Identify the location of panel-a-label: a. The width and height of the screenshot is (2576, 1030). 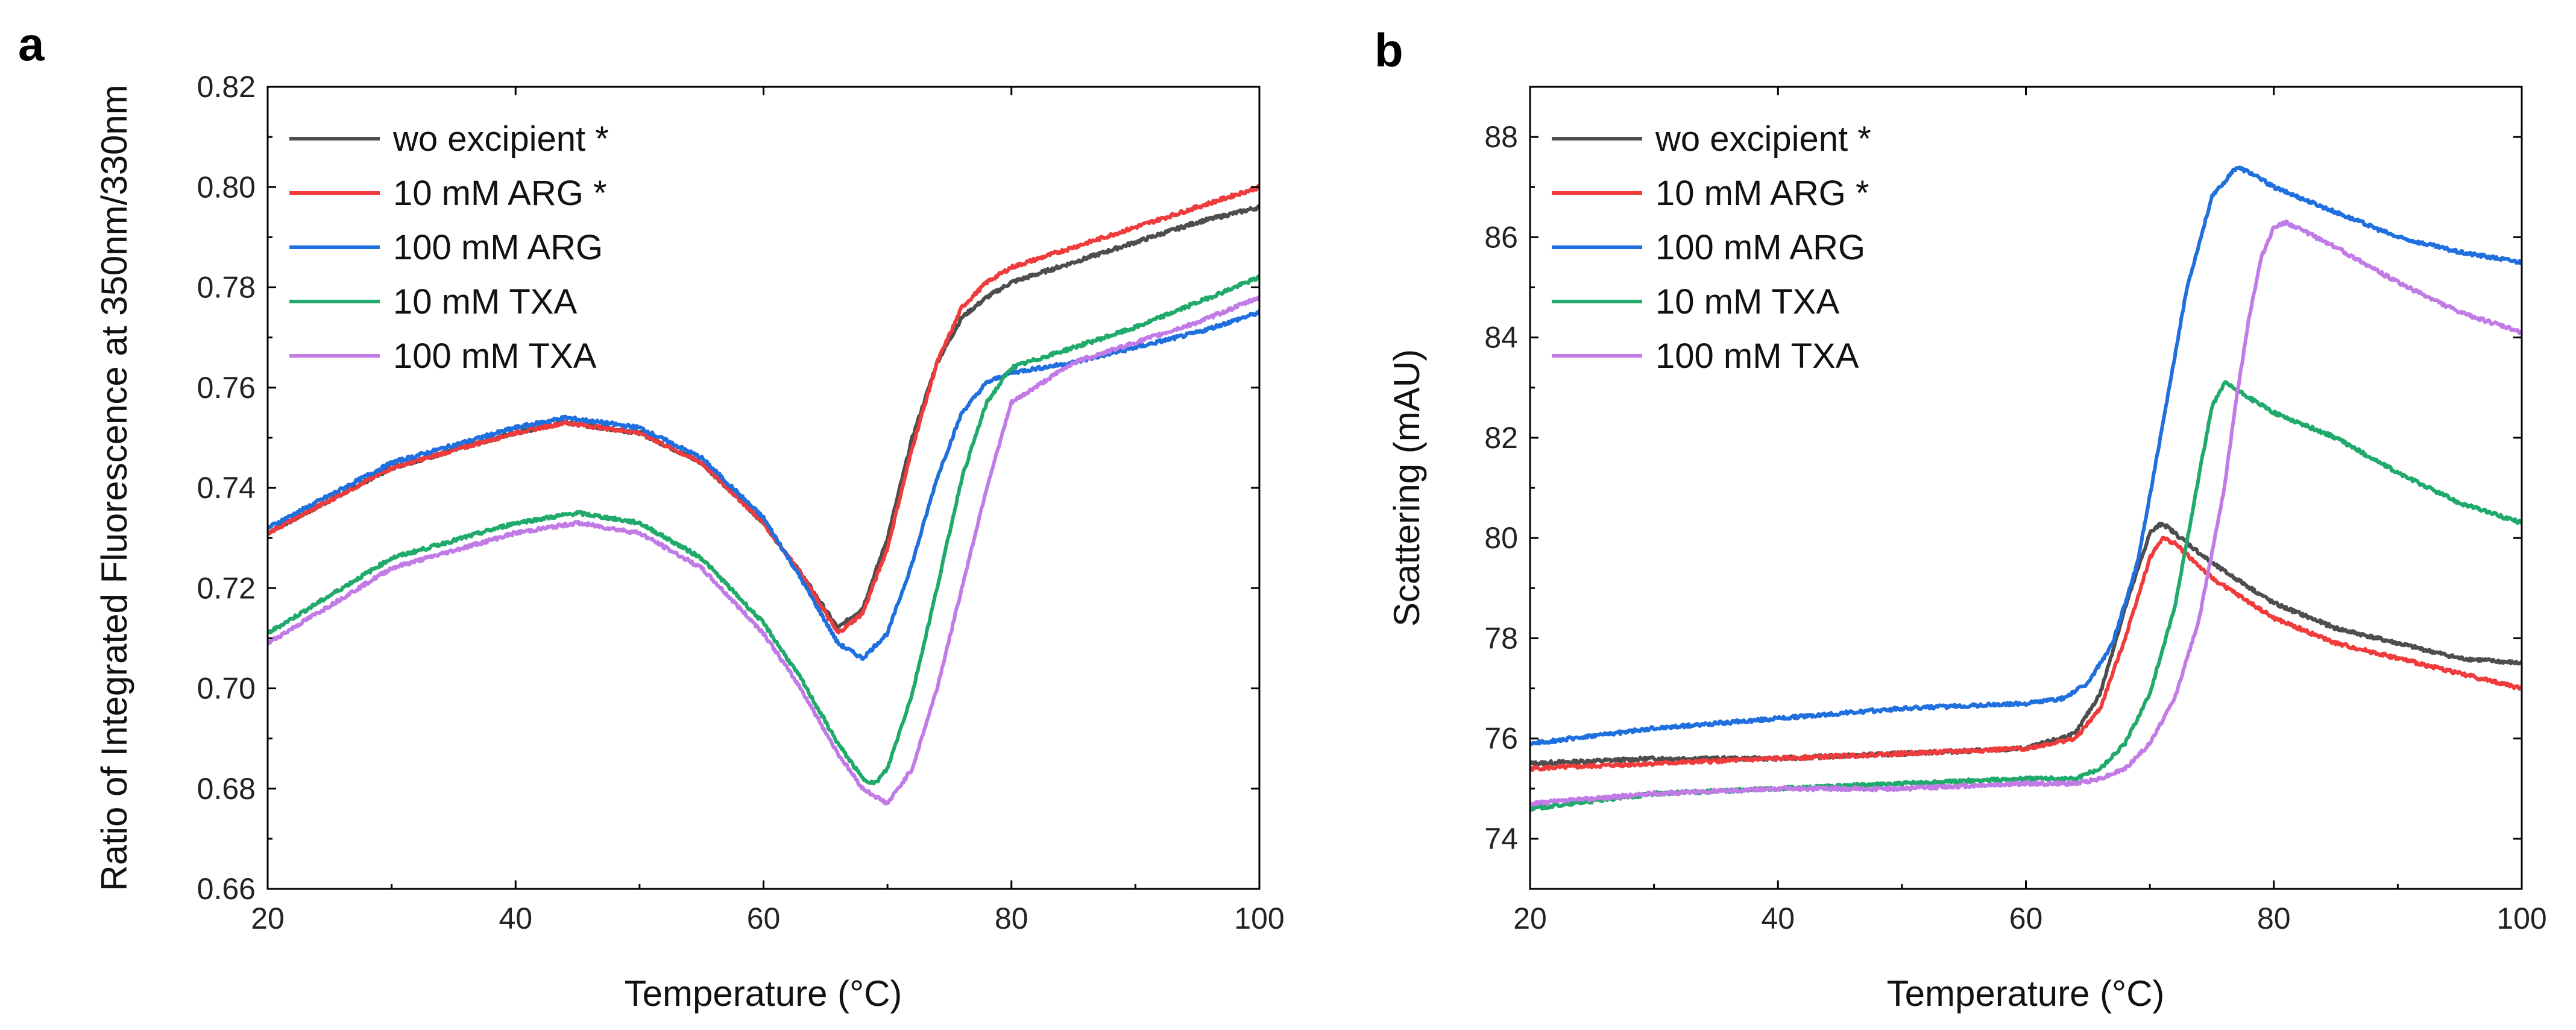
(31, 44).